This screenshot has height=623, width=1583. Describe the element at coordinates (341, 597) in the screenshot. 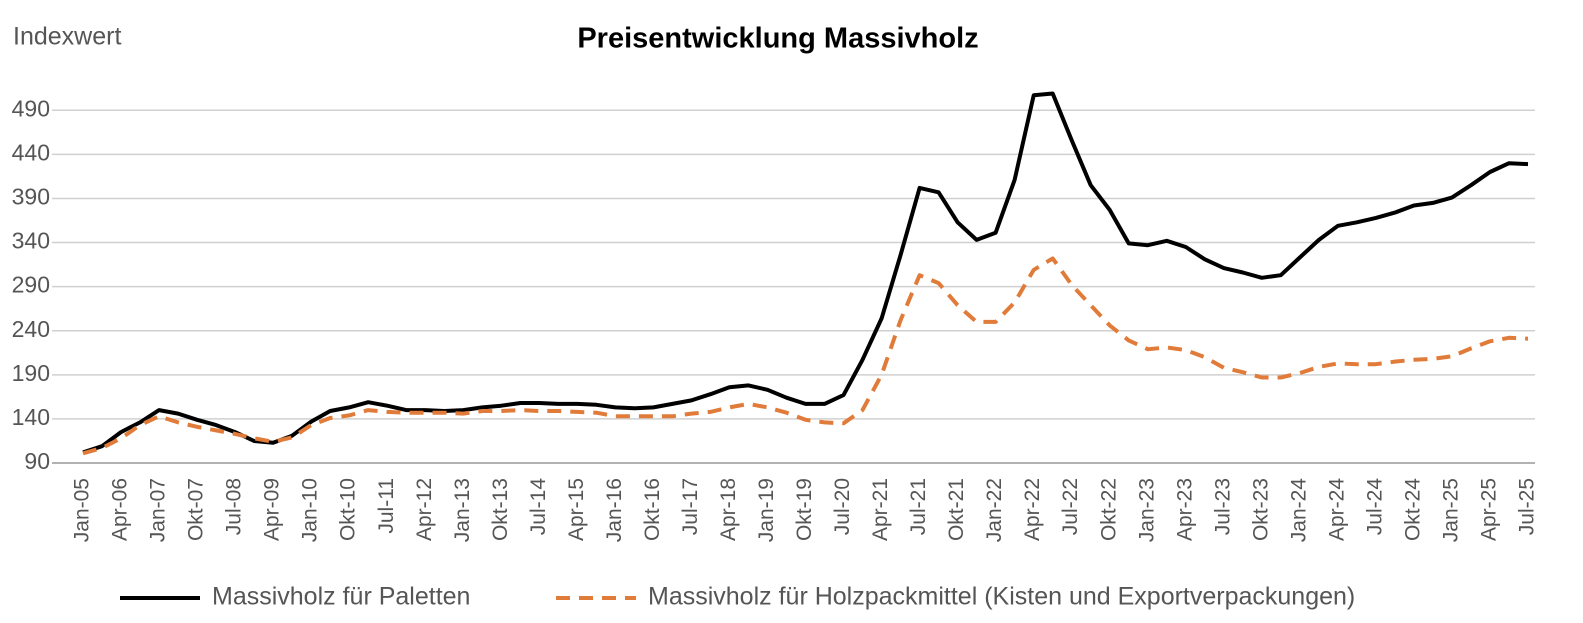

I see `legend-label: Massivholz für Paletten` at that location.